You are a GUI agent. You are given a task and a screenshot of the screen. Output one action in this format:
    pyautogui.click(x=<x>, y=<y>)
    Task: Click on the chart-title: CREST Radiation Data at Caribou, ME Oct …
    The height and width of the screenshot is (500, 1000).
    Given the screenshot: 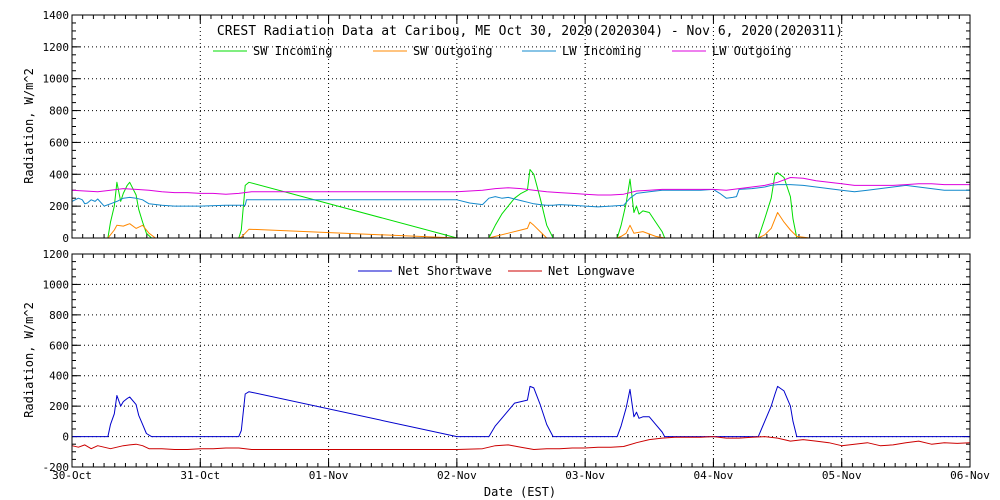 What is the action you would take?
    pyautogui.click(x=530, y=31)
    